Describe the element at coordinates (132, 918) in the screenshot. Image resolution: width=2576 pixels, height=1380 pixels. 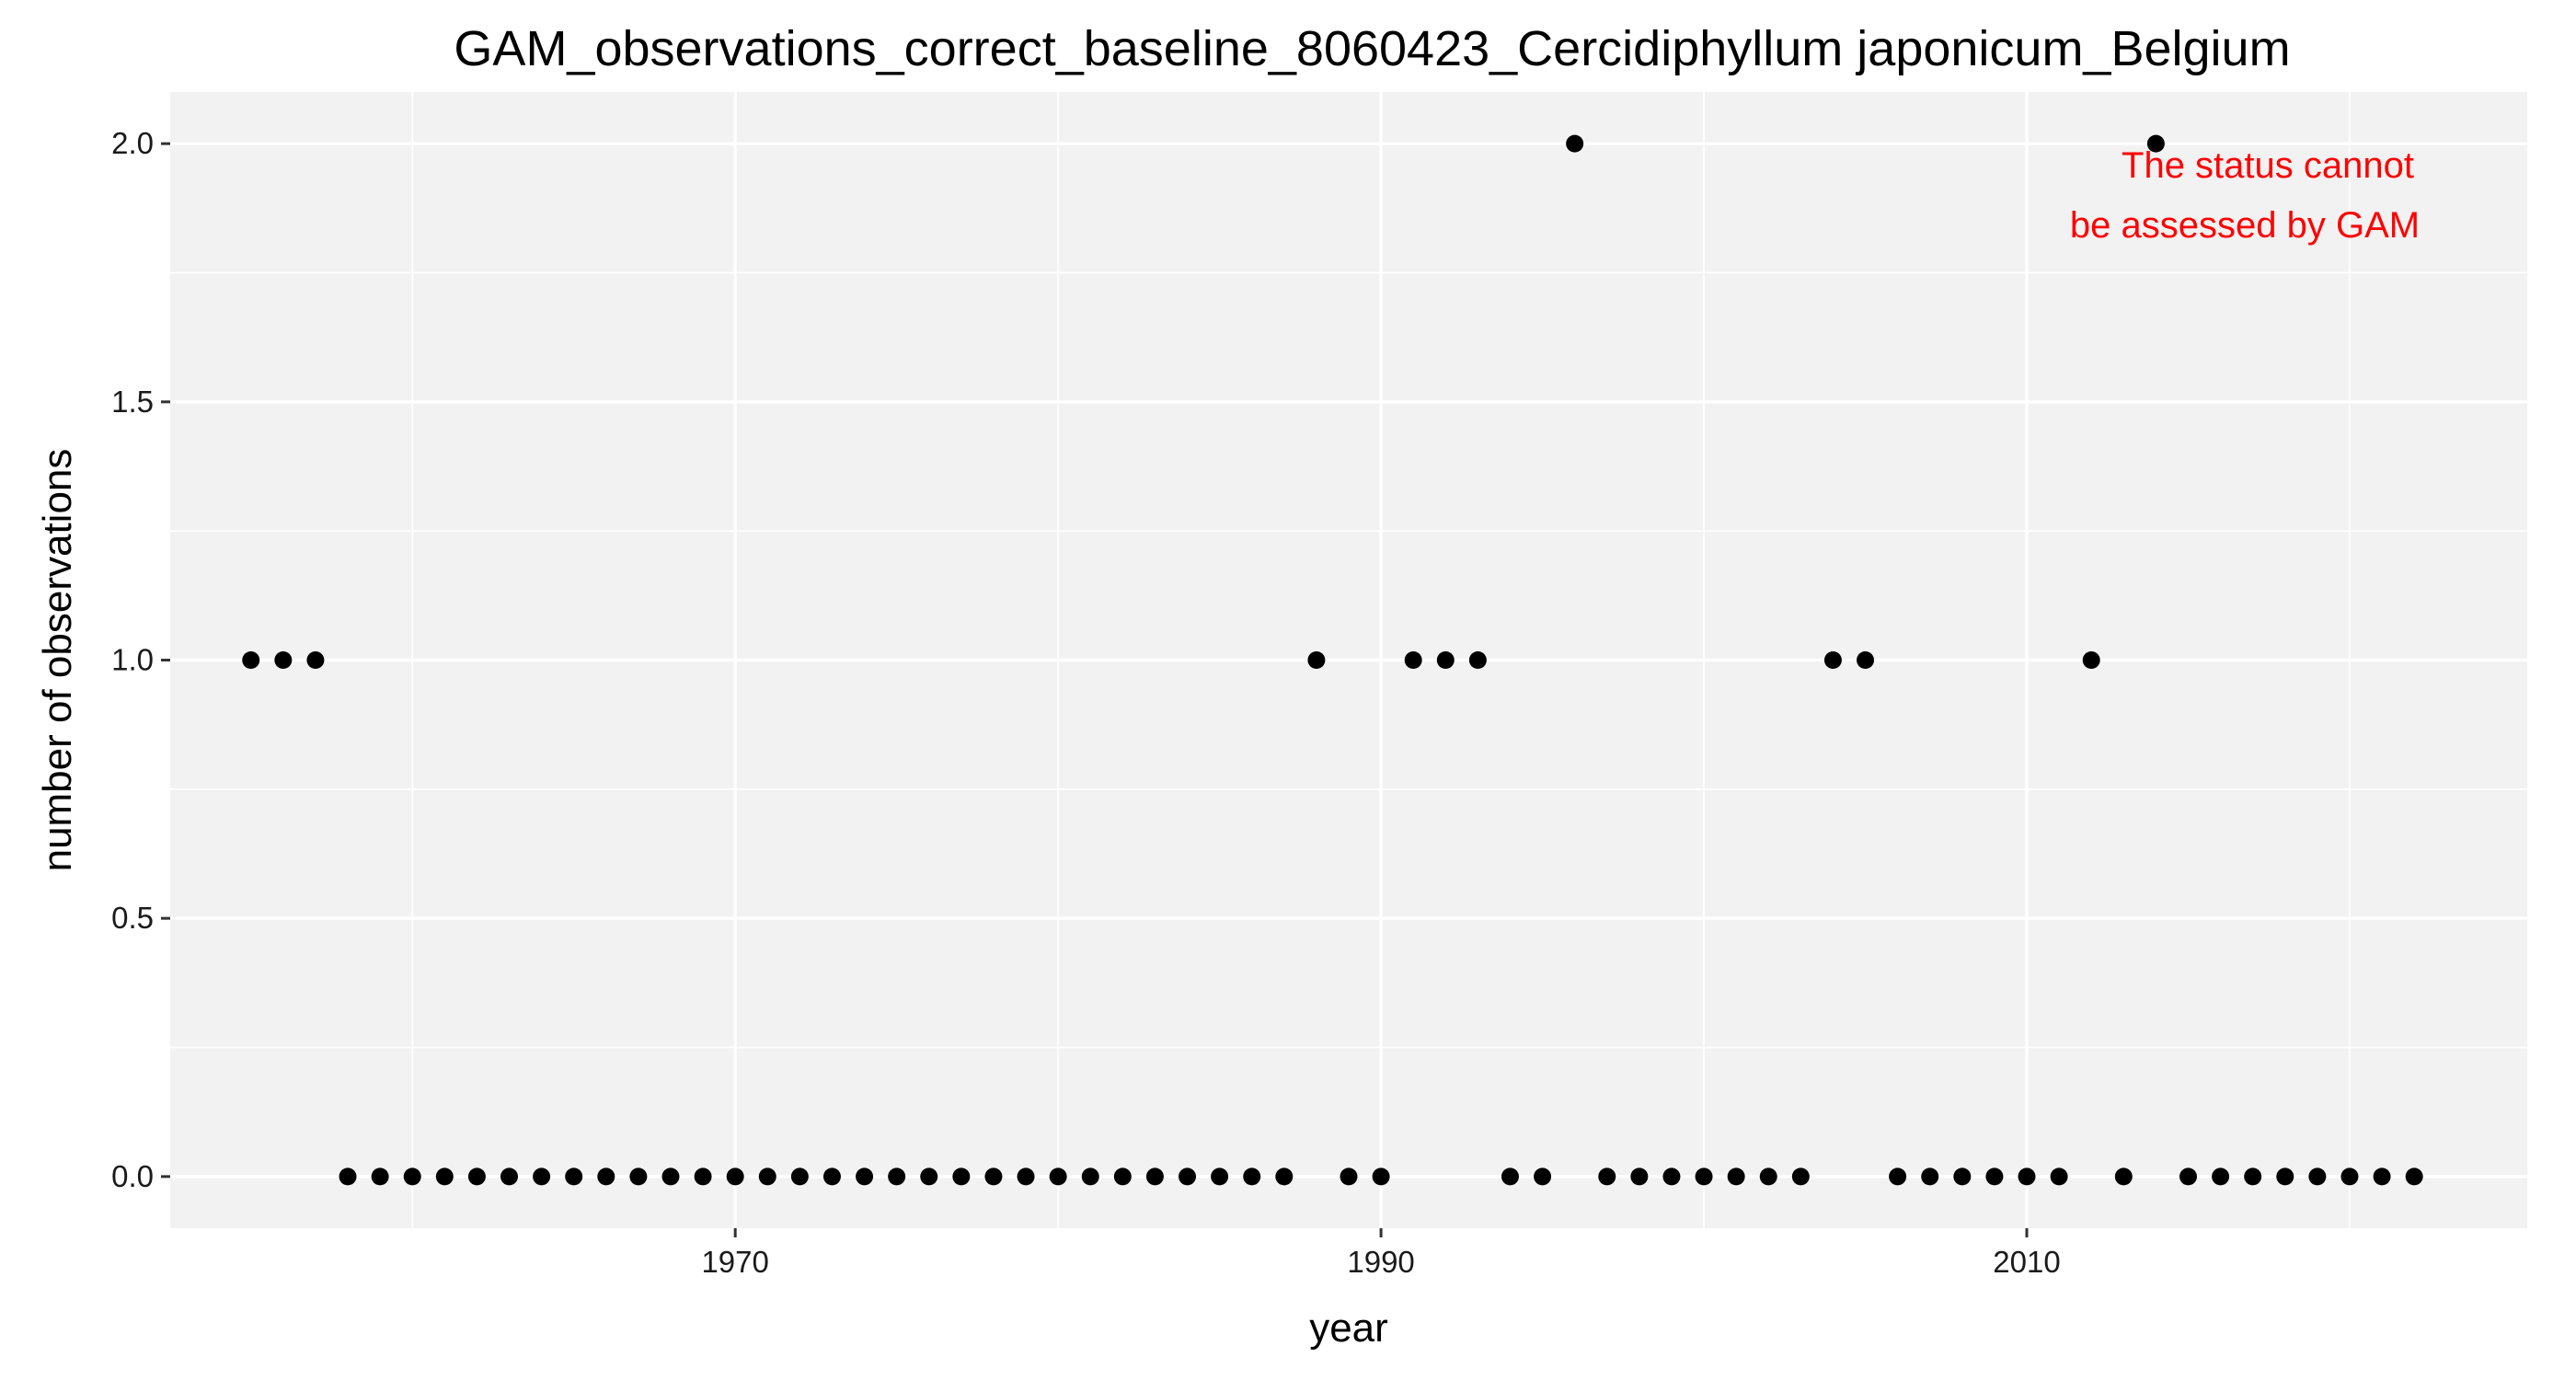
I see `y-tick-label: 0.5` at that location.